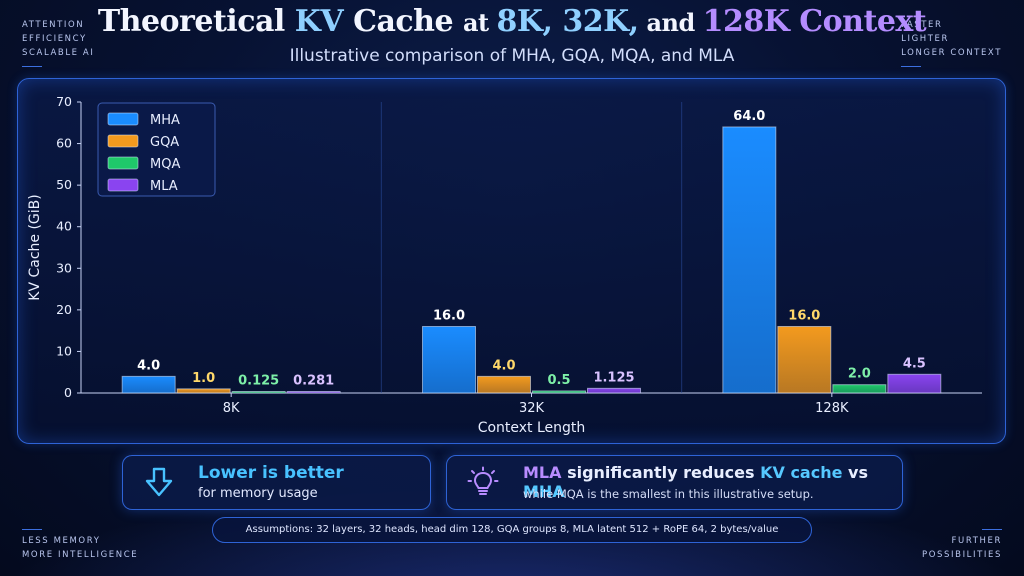 The width and height of the screenshot is (1024, 576). What do you see at coordinates (123, 163) in the screenshot?
I see `legend-swatch-mqa` at bounding box center [123, 163].